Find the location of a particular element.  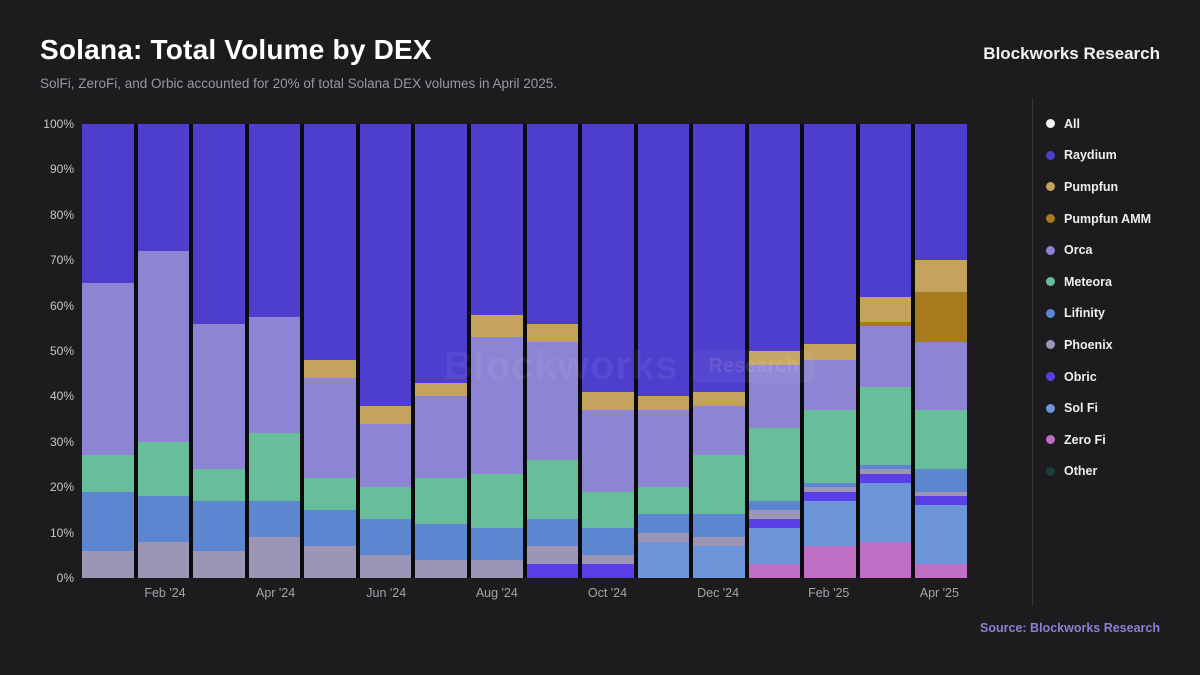

legend-item-orca: Orca is located at coordinates (1121, 250).